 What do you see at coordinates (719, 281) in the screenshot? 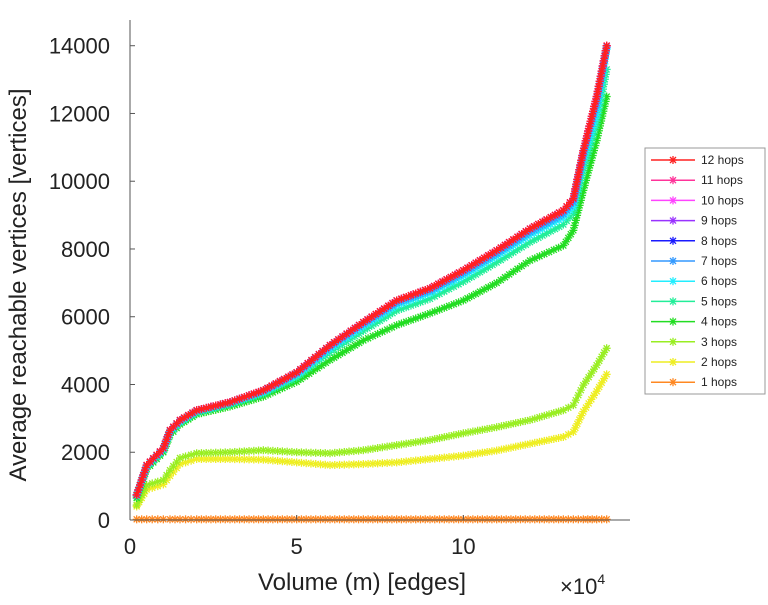
I see `legend-label: 6 hops` at bounding box center [719, 281].